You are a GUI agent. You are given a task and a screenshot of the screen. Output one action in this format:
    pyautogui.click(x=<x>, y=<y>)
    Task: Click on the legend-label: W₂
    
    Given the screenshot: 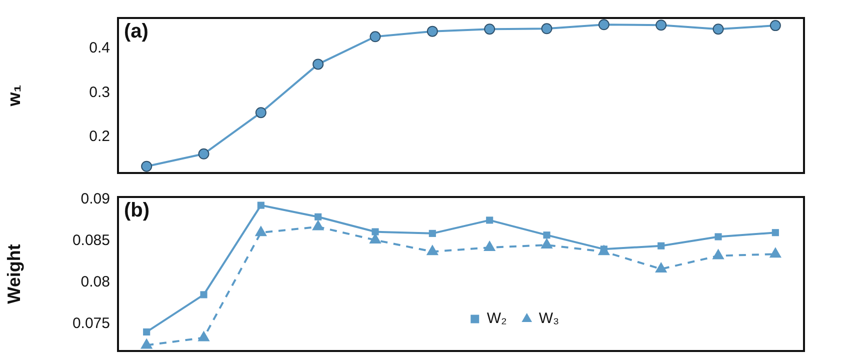 What is the action you would take?
    pyautogui.click(x=497, y=319)
    